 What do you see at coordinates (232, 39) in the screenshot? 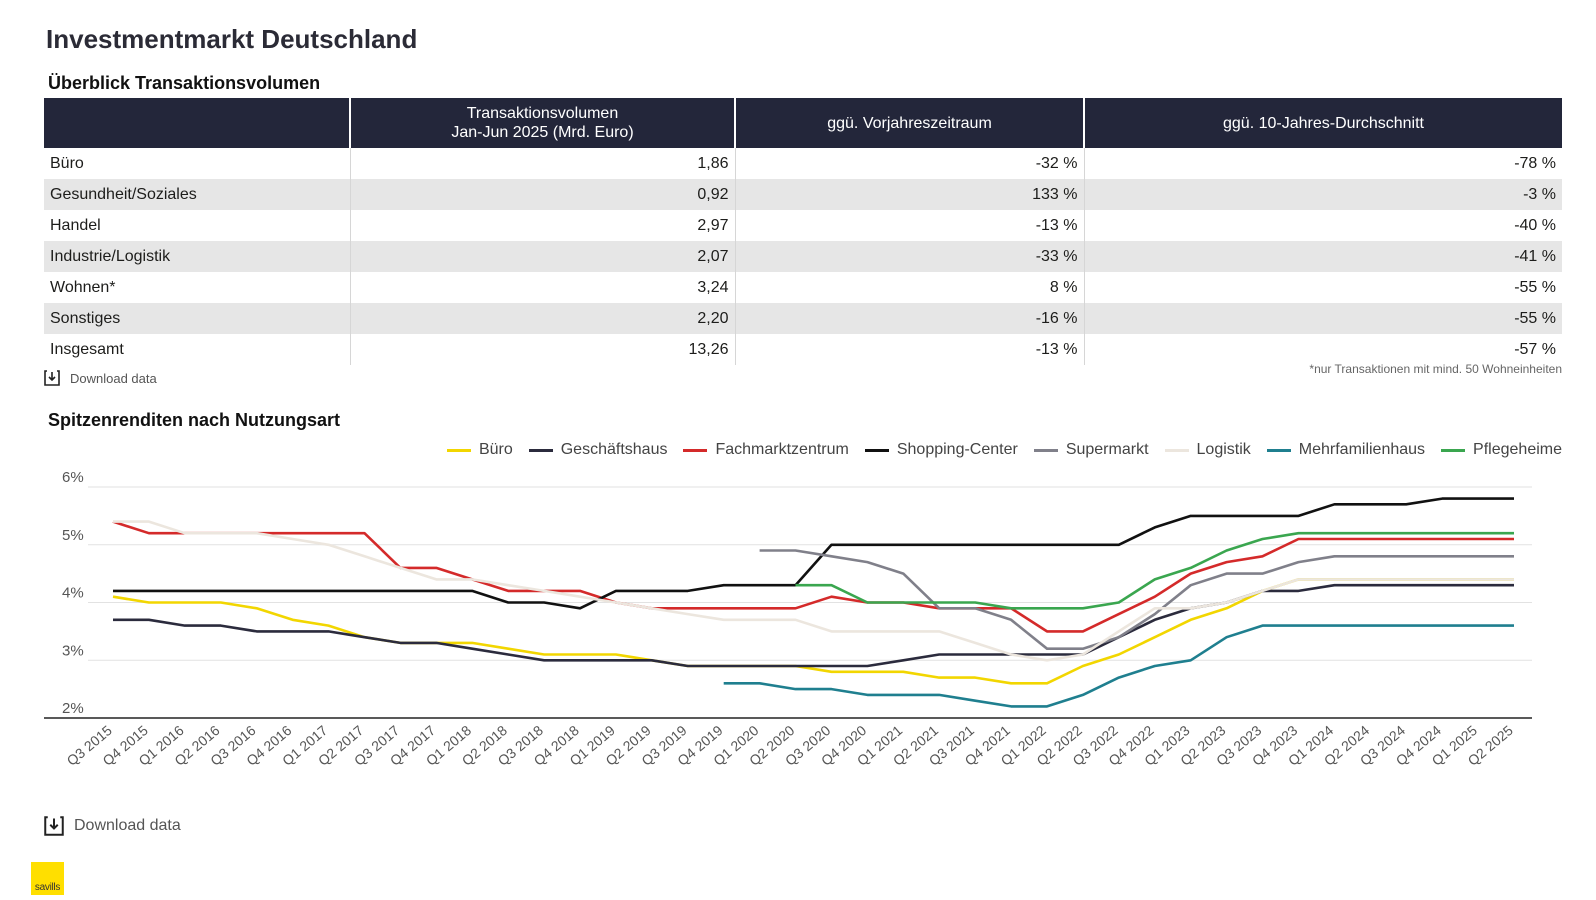
I see `page-title: Investmentmarkt Deutschland` at bounding box center [232, 39].